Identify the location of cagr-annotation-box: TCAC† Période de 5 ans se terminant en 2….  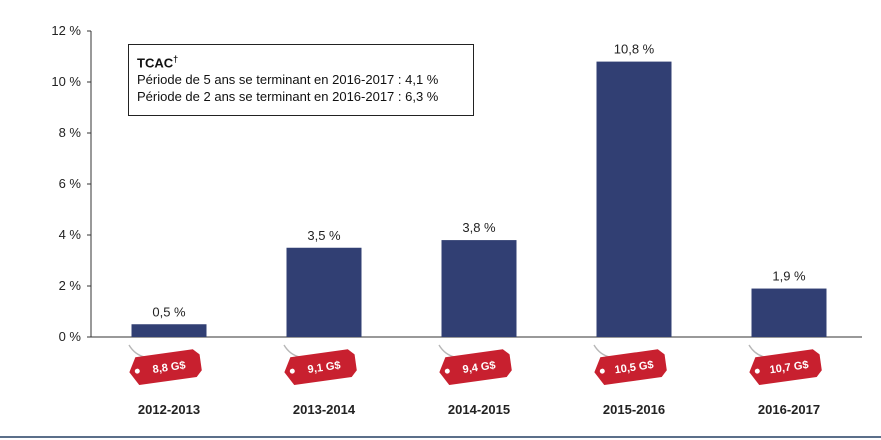
(301, 80).